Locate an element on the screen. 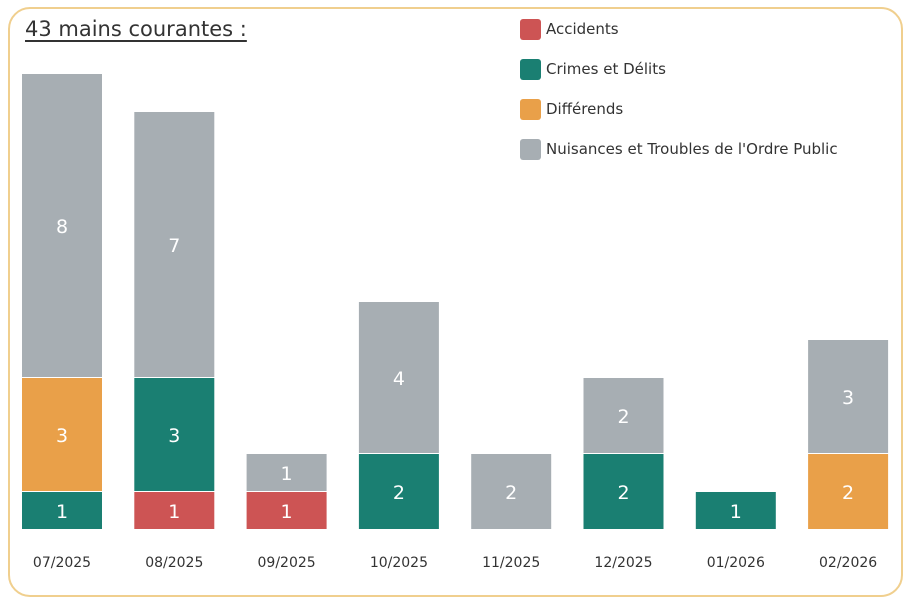 This screenshot has height=597, width=909. legend-item: Crimes et Délits is located at coordinates (710, 76).